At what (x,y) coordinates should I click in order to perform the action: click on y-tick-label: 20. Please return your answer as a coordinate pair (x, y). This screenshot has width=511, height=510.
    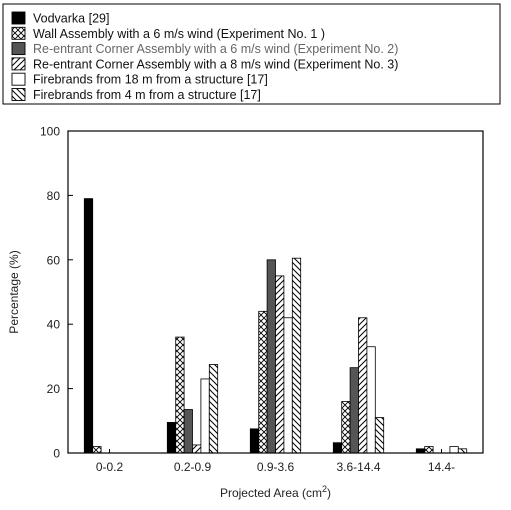
    Looking at the image, I should click on (54, 389).